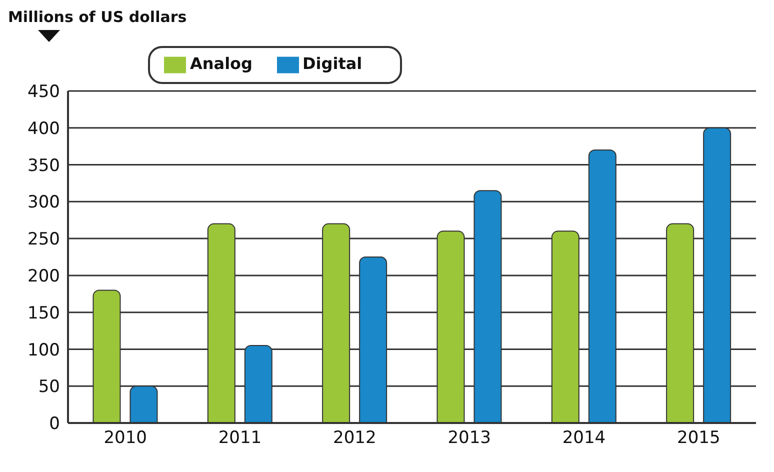  What do you see at coordinates (44, 92) in the screenshot?
I see `y-tick-label: 450` at bounding box center [44, 92].